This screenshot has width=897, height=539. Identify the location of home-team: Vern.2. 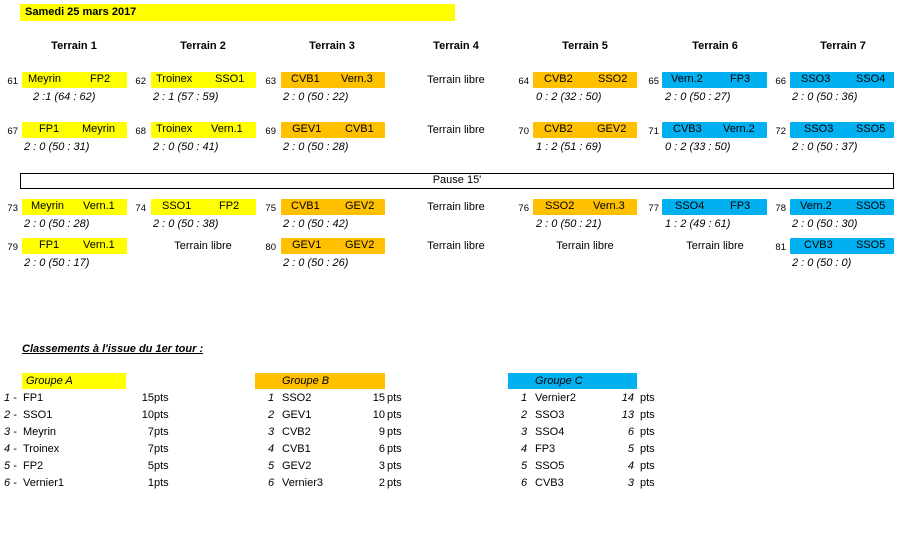
(816, 206).